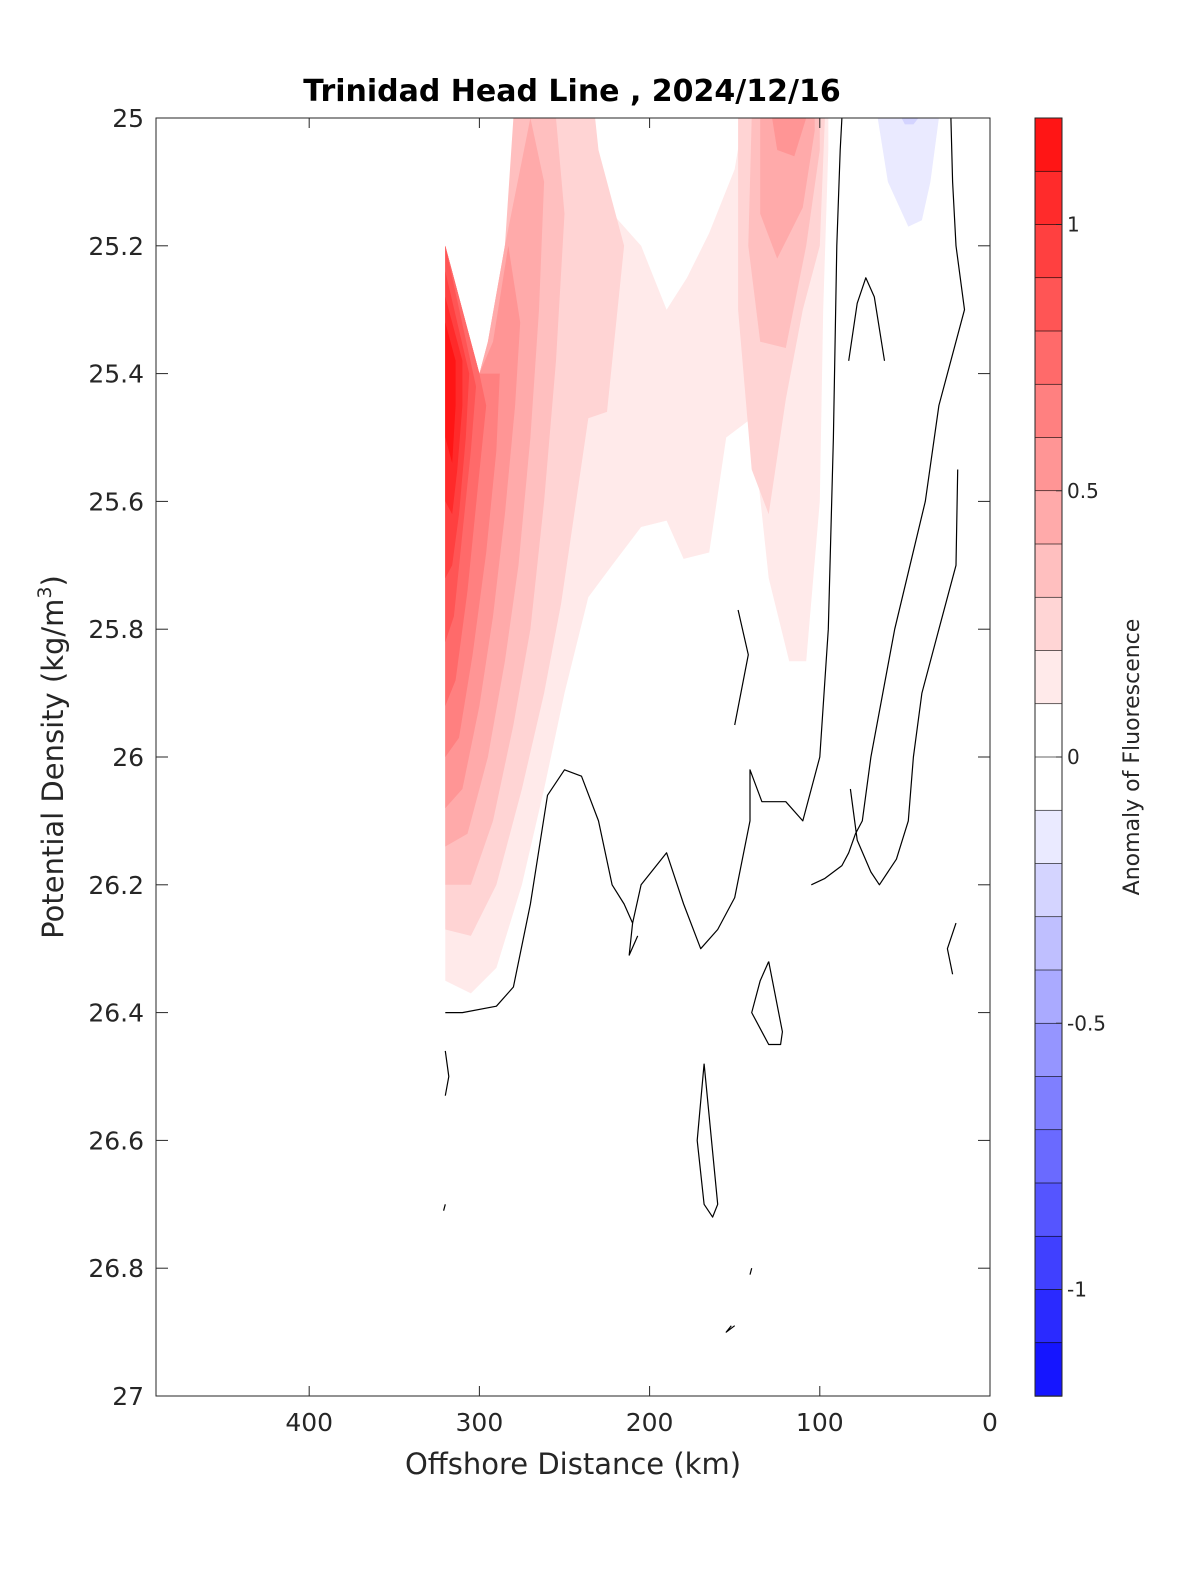 This screenshot has height=1575, width=1200. I want to click on colorbar-label: Anomaly of Fluorescence, so click(1132, 757).